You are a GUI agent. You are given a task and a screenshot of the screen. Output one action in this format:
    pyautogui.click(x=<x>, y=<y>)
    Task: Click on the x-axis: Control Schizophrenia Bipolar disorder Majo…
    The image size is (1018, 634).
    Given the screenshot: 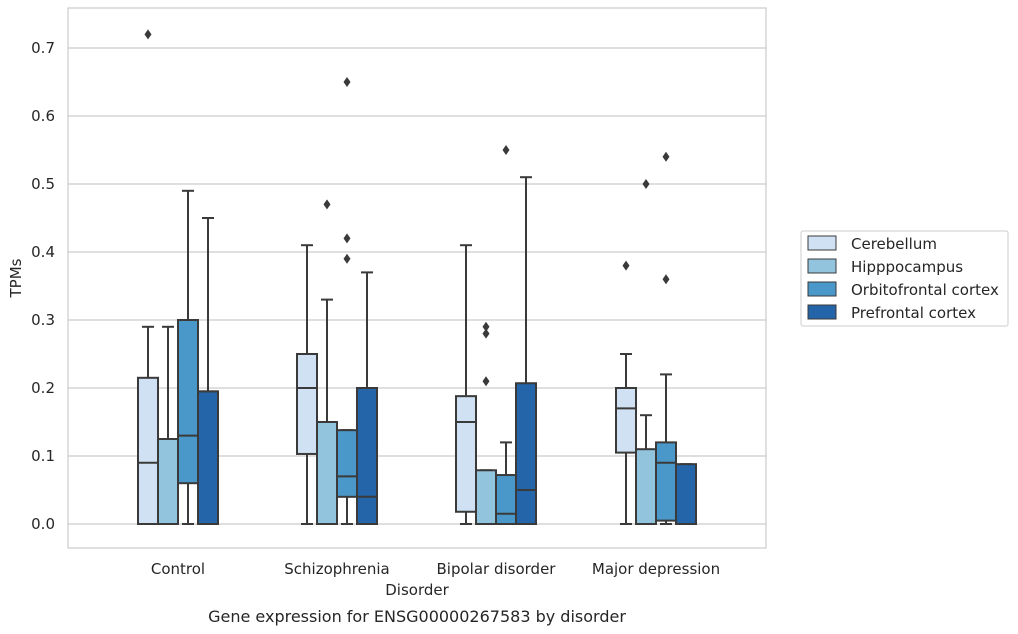 What is the action you would take?
    pyautogui.click(x=435, y=569)
    